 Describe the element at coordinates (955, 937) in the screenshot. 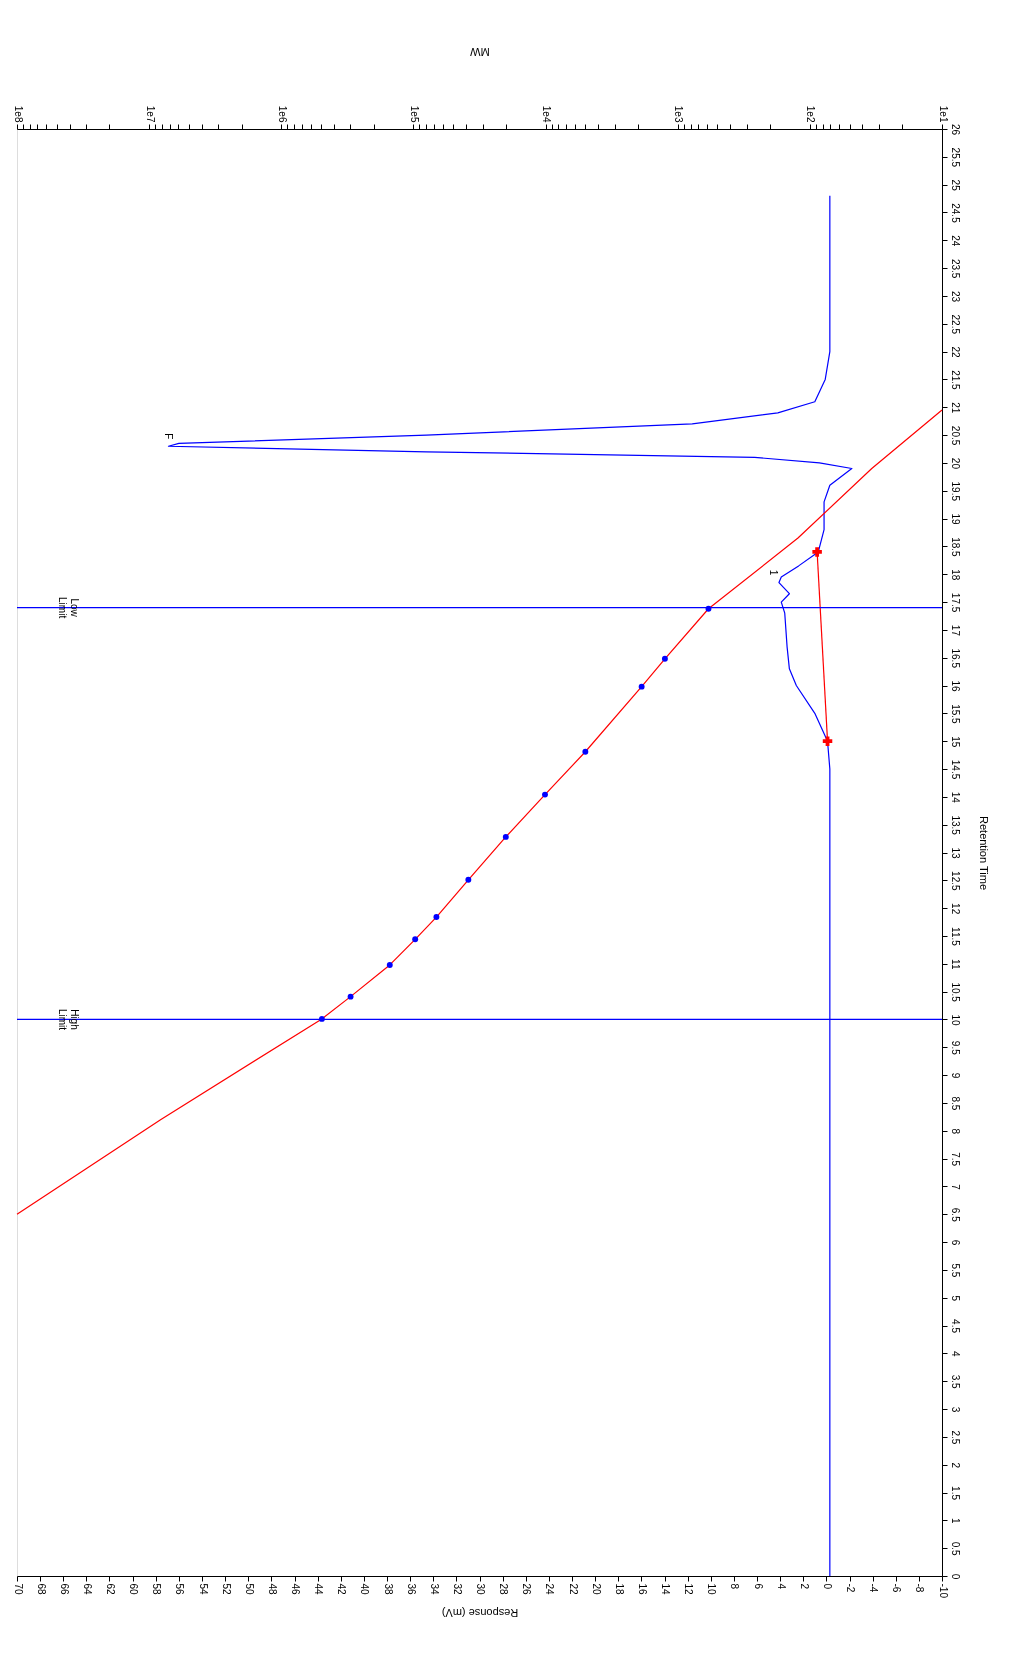

I see `y-tick-label: 11.5` at that location.